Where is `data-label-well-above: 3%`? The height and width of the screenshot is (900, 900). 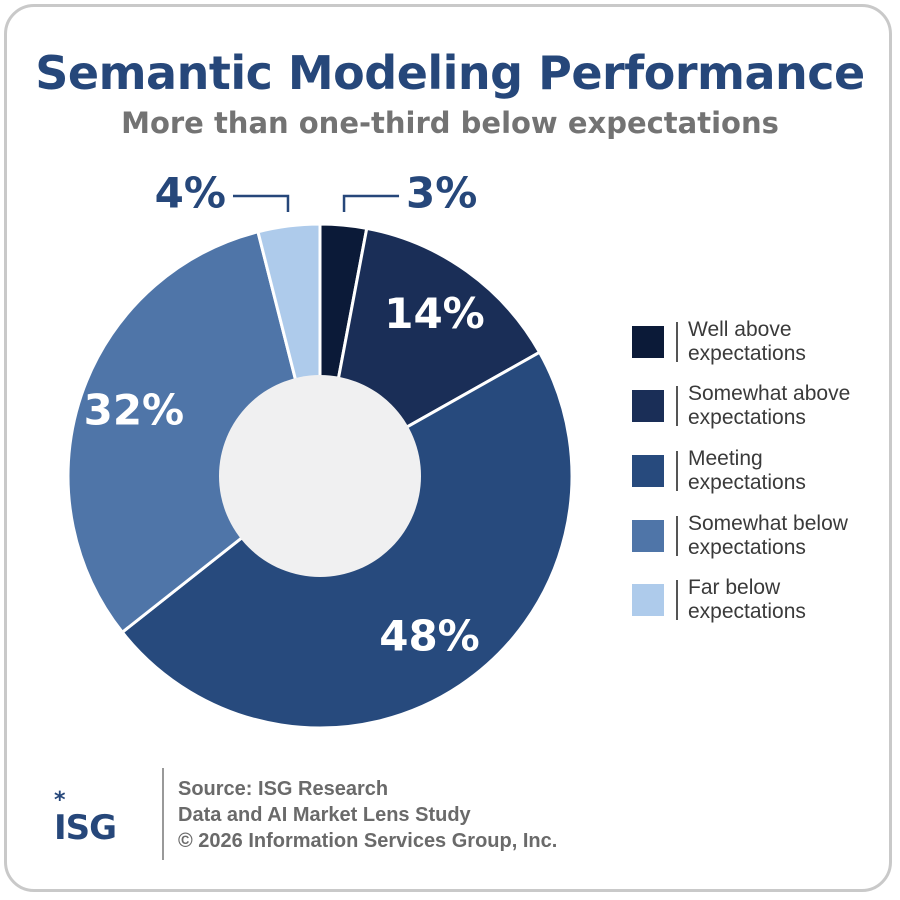 data-label-well-above: 3% is located at coordinates (441, 193).